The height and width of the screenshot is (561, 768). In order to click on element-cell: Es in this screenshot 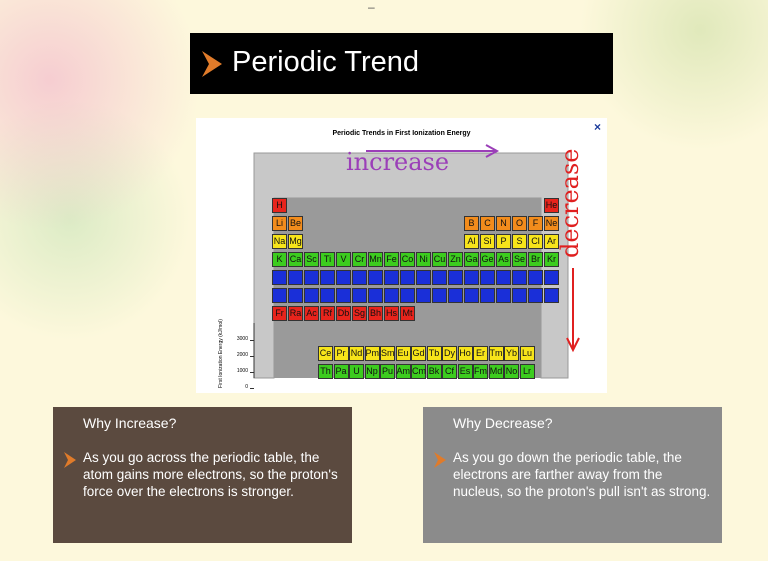, I will do `click(465, 371)`.